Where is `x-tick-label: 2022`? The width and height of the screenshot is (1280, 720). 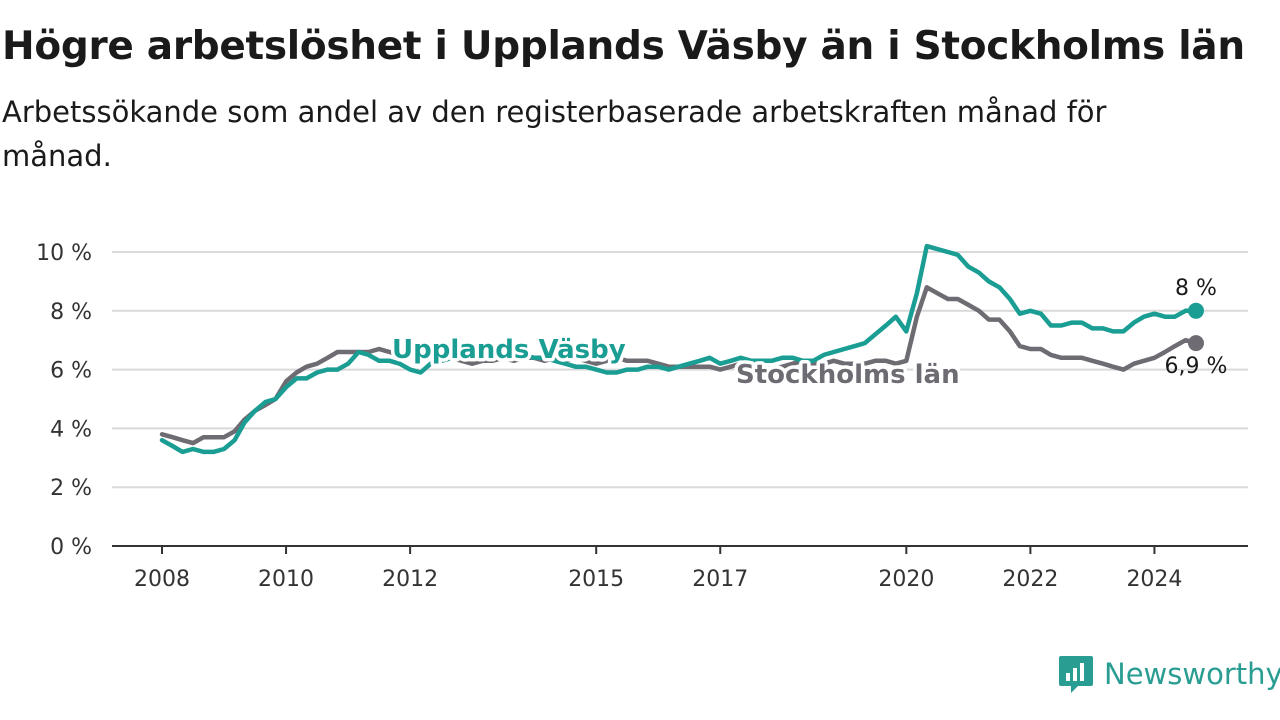
x-tick-label: 2022 is located at coordinates (1030, 579).